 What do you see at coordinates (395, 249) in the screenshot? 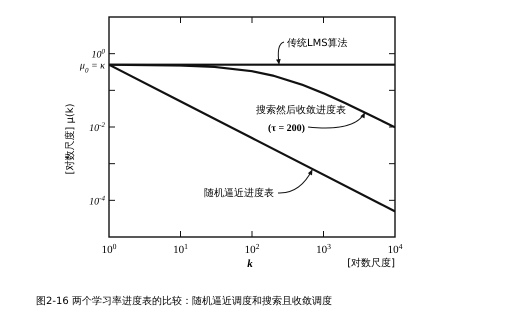
I see `x-tick-label: 10$^{4}$` at bounding box center [395, 249].